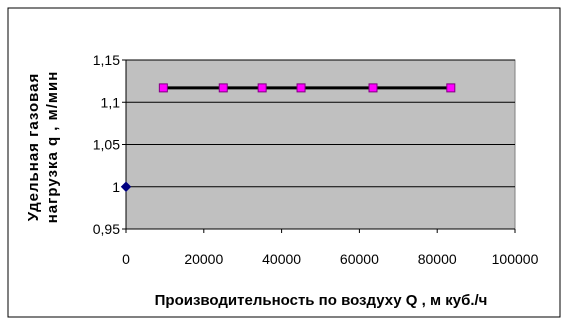 The height and width of the screenshot is (330, 568). Describe the element at coordinates (126, 186) in the screenshot. I see `data-point-diamond` at that location.